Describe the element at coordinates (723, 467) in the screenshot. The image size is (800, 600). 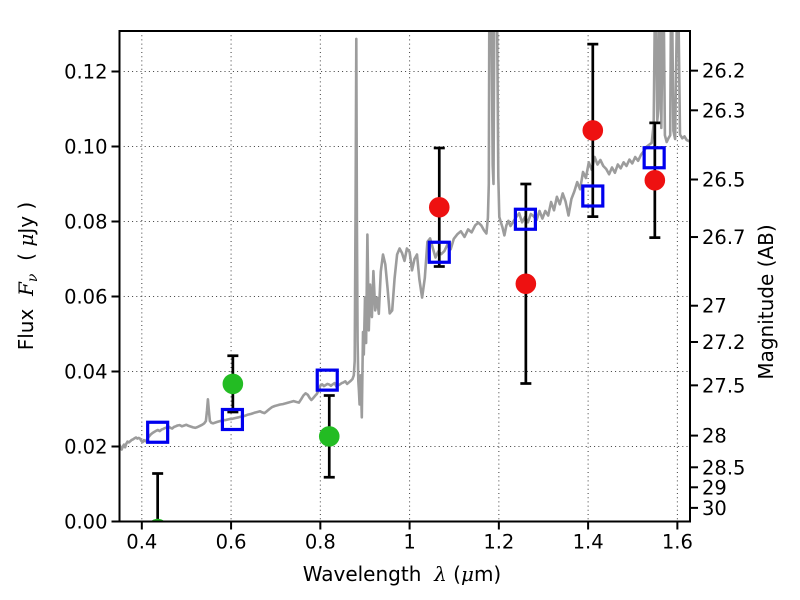
I see `y-right-tick-label: 28.5` at that location.